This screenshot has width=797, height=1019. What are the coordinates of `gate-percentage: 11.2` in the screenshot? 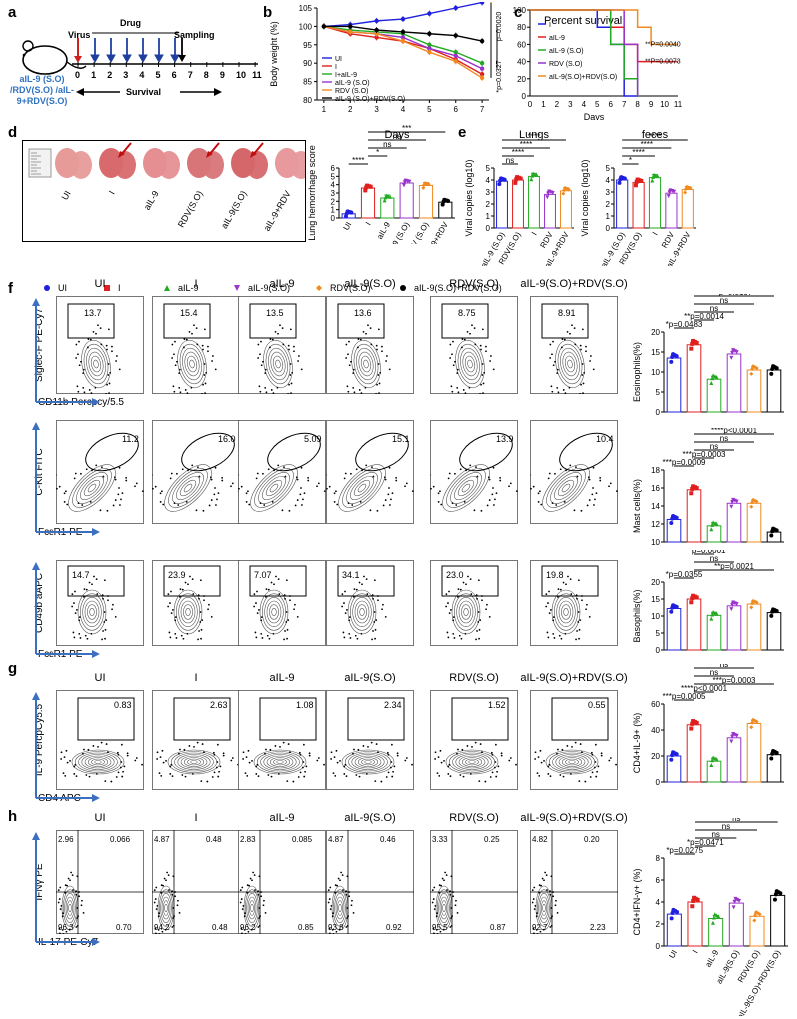 It's located at (130, 439).